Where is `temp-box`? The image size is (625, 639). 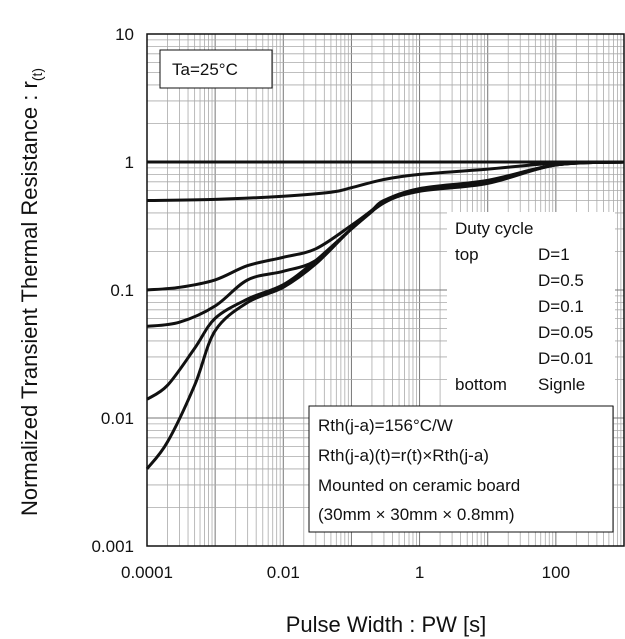 temp-box is located at coordinates (216, 69).